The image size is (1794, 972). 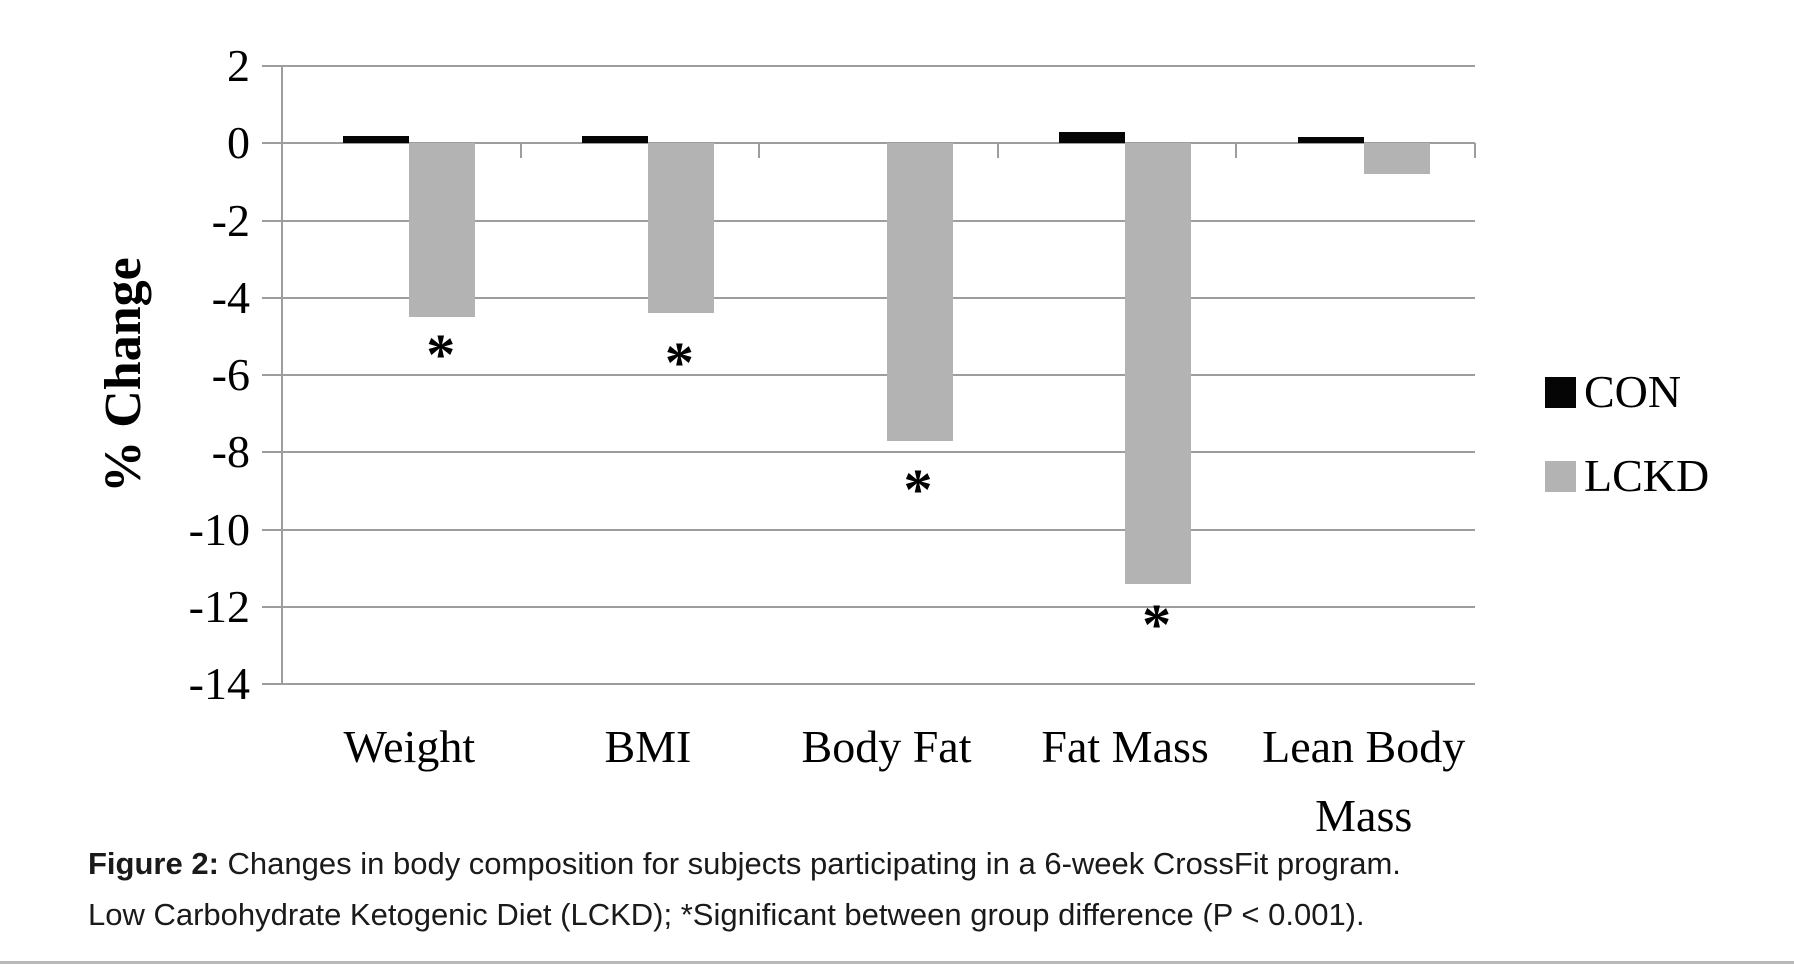 What do you see at coordinates (878, 606) in the screenshot?
I see `gridline-y--12` at bounding box center [878, 606].